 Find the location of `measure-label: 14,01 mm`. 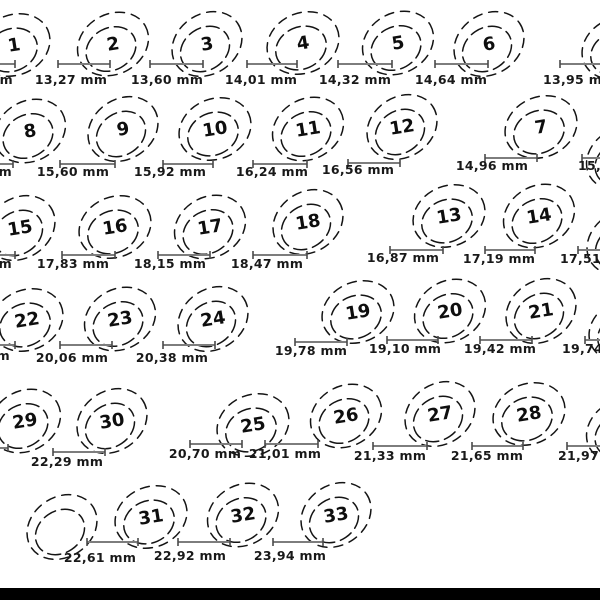

measure-label: 14,01 mm is located at coordinates (261, 79).